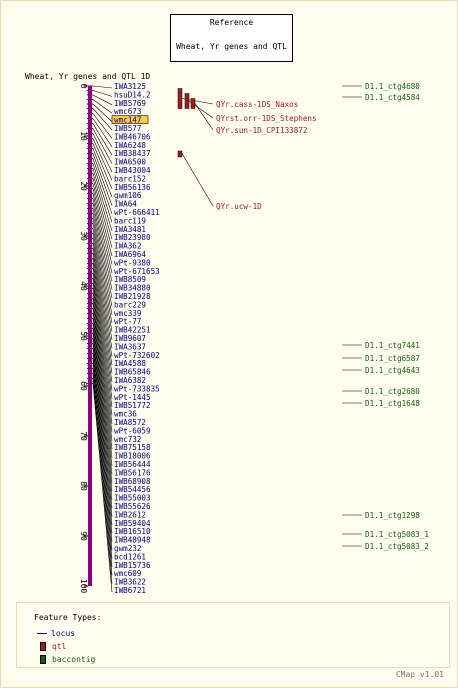 Image resolution: width=458 pixels, height=688 pixels. I want to click on marker-label: wPt-6059, so click(132, 430).